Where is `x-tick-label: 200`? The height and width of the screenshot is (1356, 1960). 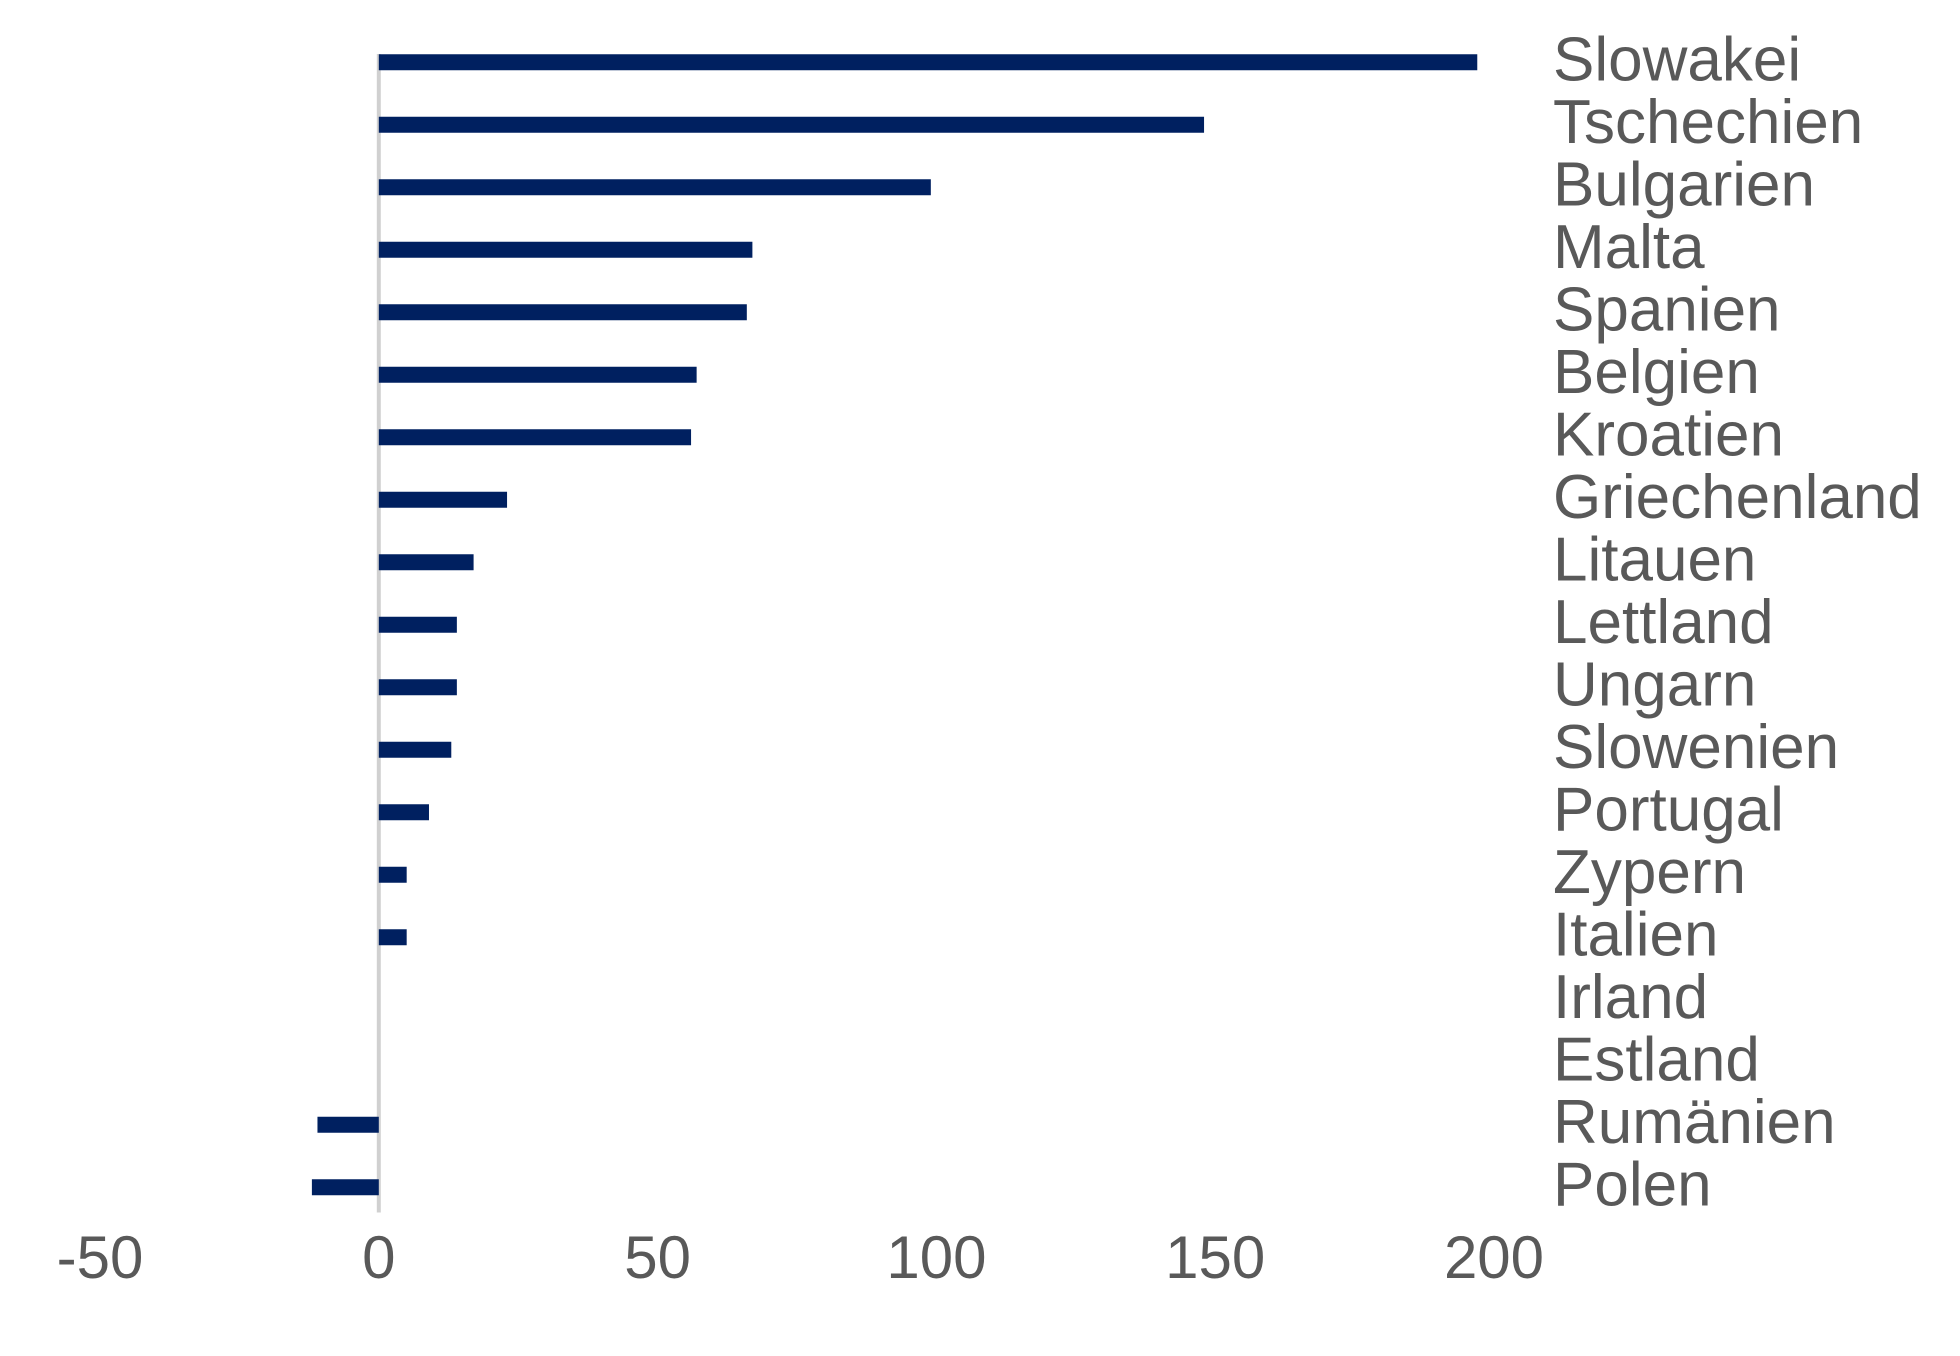
x-tick-label: 200 is located at coordinates (1494, 1257).